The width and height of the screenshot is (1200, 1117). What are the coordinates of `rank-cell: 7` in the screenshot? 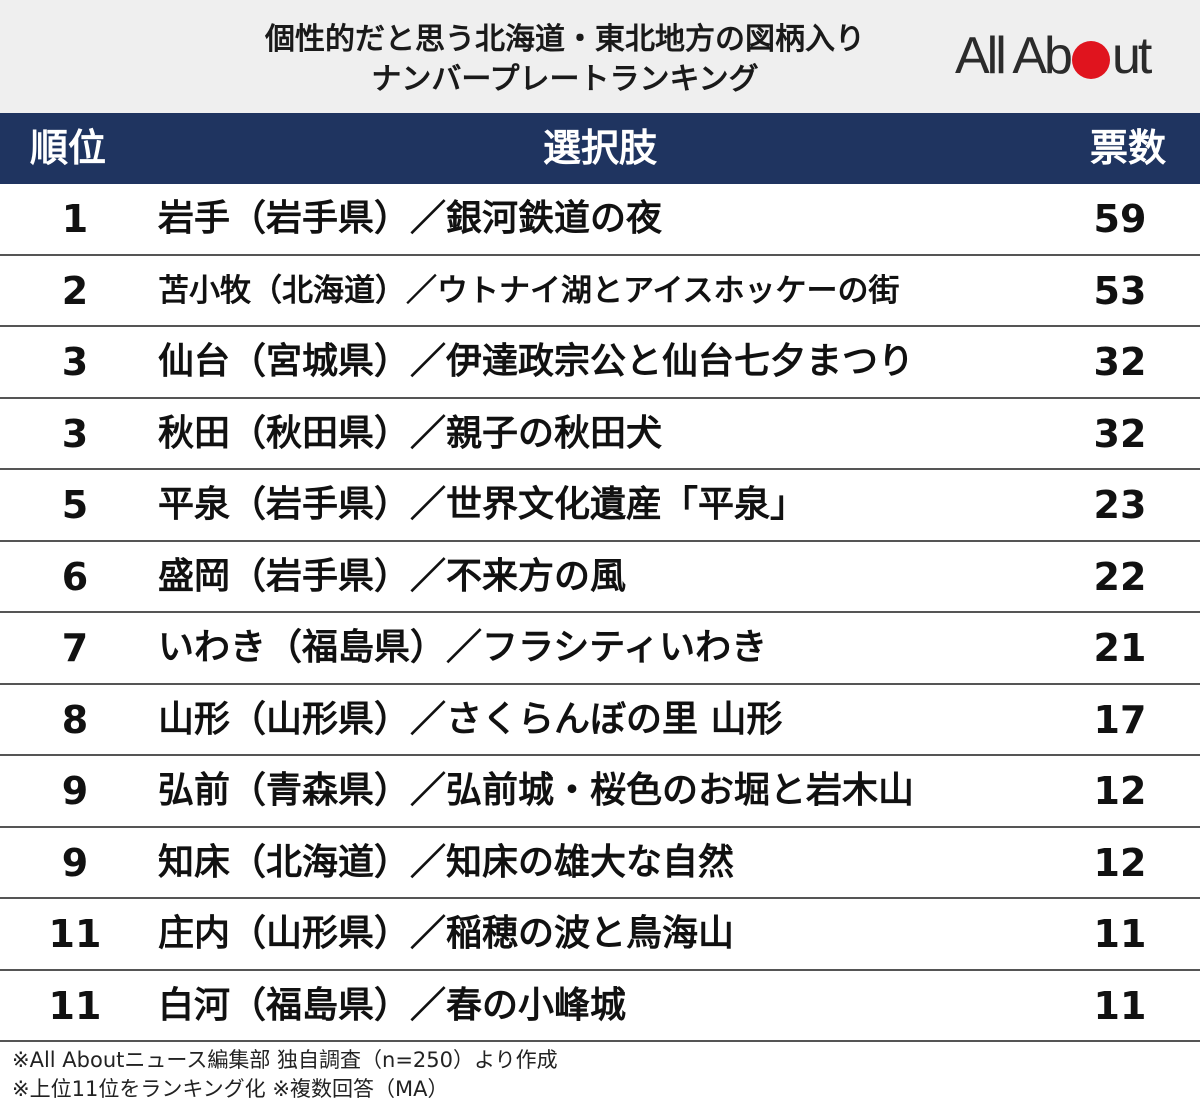 It's located at (75, 648).